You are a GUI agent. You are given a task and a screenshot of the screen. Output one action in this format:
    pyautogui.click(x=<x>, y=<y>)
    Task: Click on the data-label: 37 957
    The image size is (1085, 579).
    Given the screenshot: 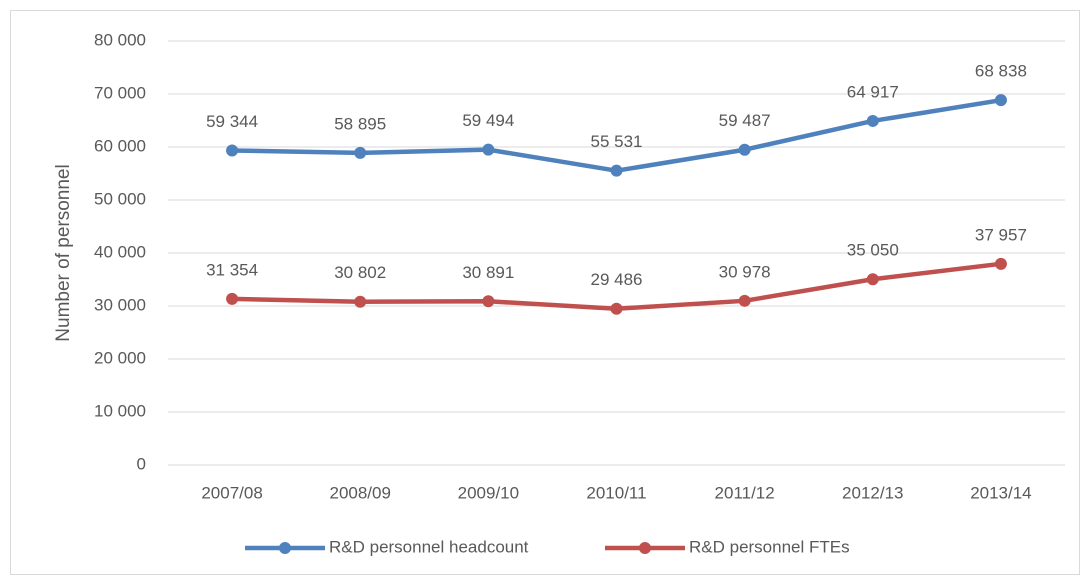 What is the action you would take?
    pyautogui.click(x=1001, y=234)
    